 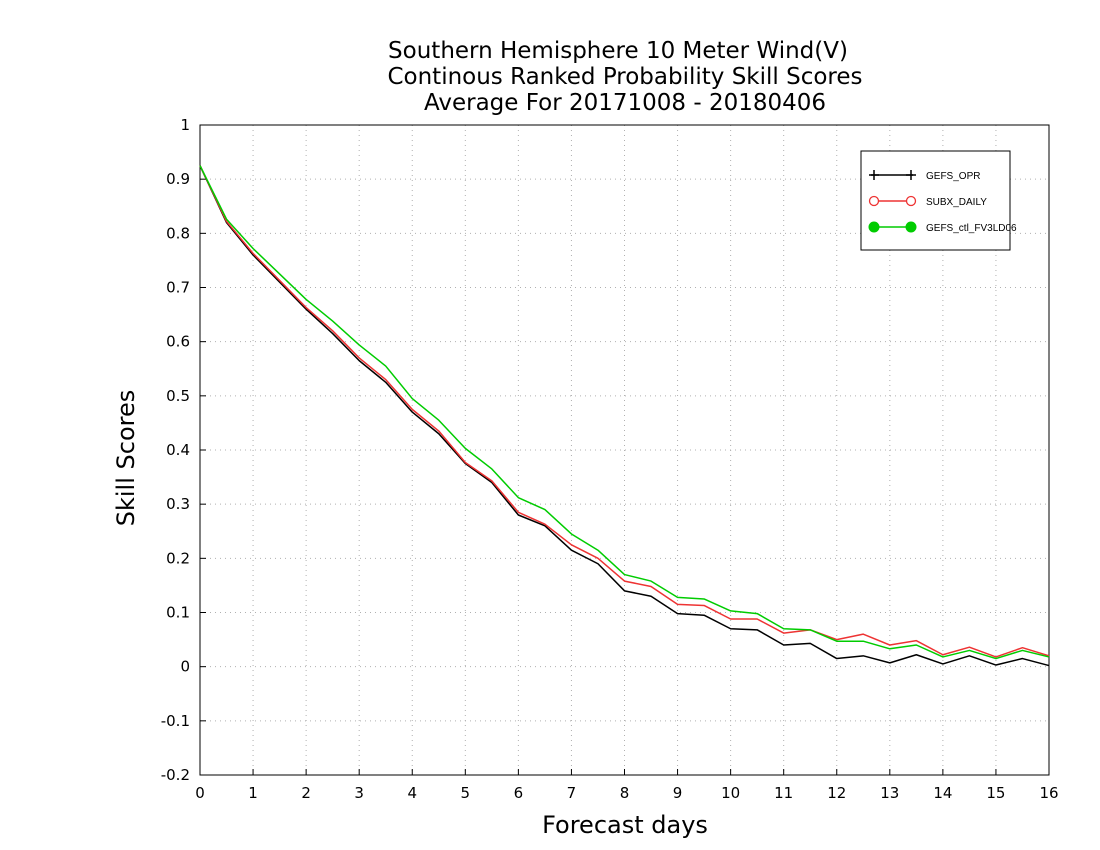 I want to click on y-tick-label: -0.2, so click(x=175, y=775).